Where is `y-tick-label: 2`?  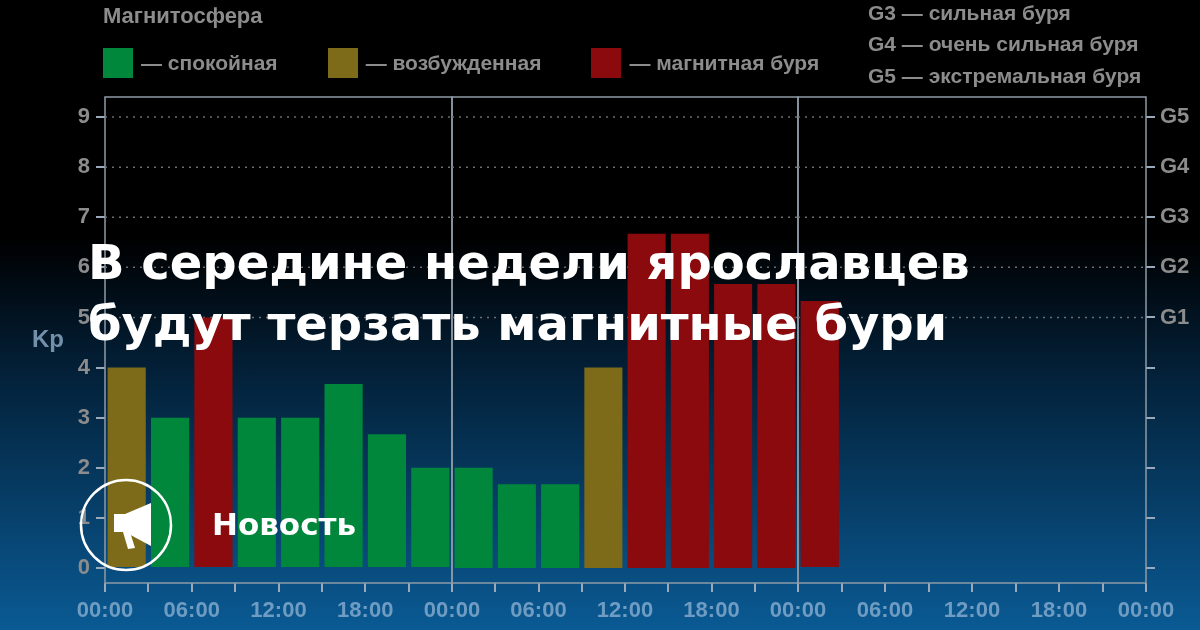
y-tick-label: 2 is located at coordinates (83, 466).